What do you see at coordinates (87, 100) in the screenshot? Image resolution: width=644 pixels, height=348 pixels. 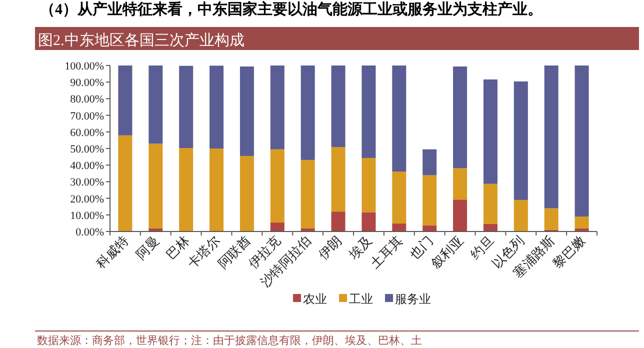 I see `y-tick-label: 80.00%` at bounding box center [87, 100].